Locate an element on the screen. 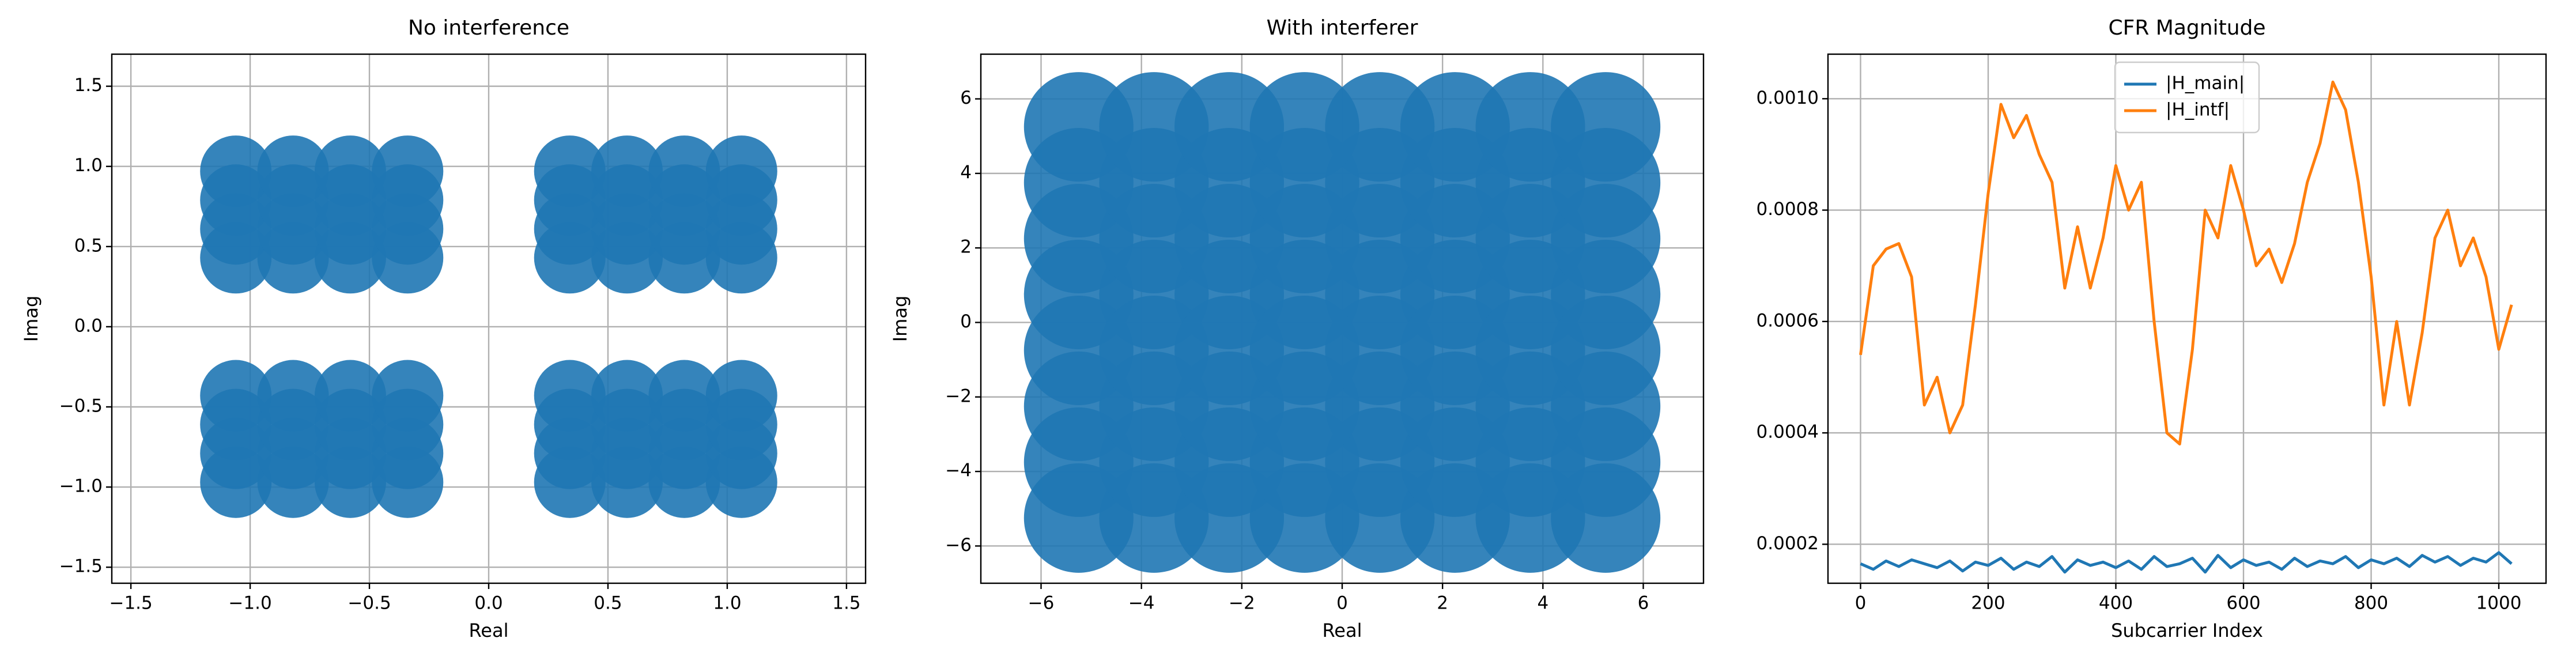  legend-label: |H_intf| is located at coordinates (2198, 110).